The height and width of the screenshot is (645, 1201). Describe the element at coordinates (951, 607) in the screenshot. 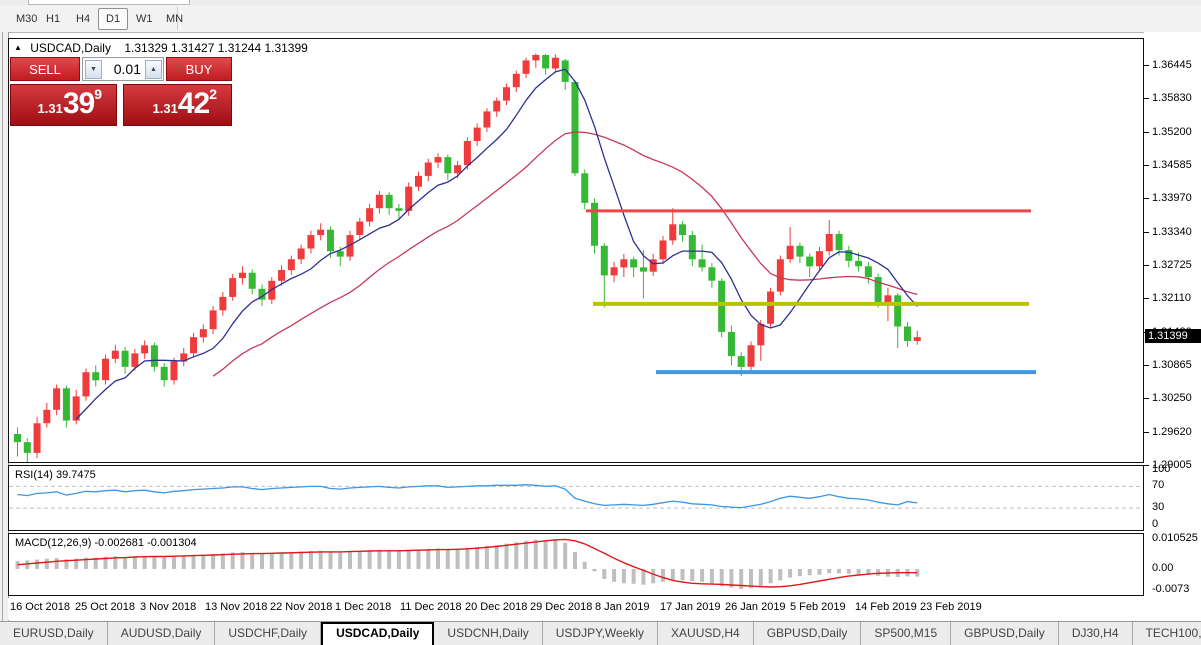

I see `date-axis-label: 23 Feb 2019` at that location.